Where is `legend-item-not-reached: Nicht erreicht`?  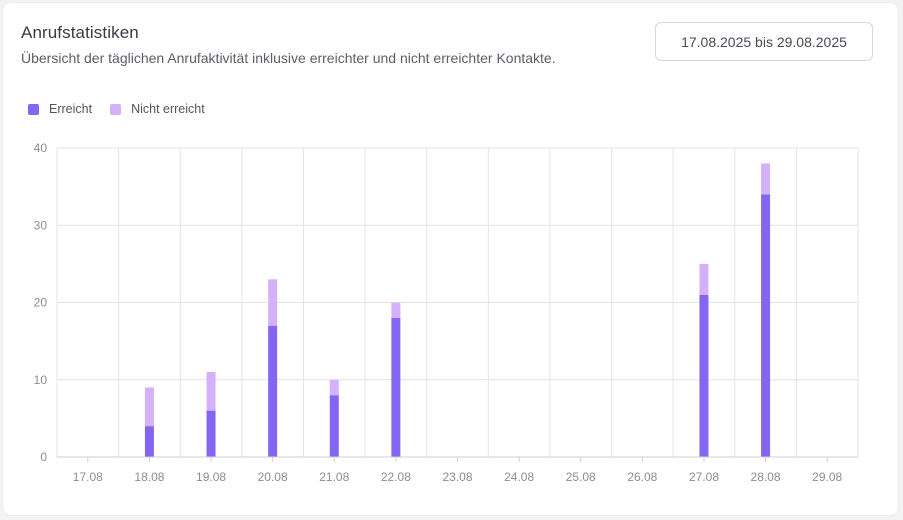 legend-item-not-reached: Nicht erreicht is located at coordinates (157, 109).